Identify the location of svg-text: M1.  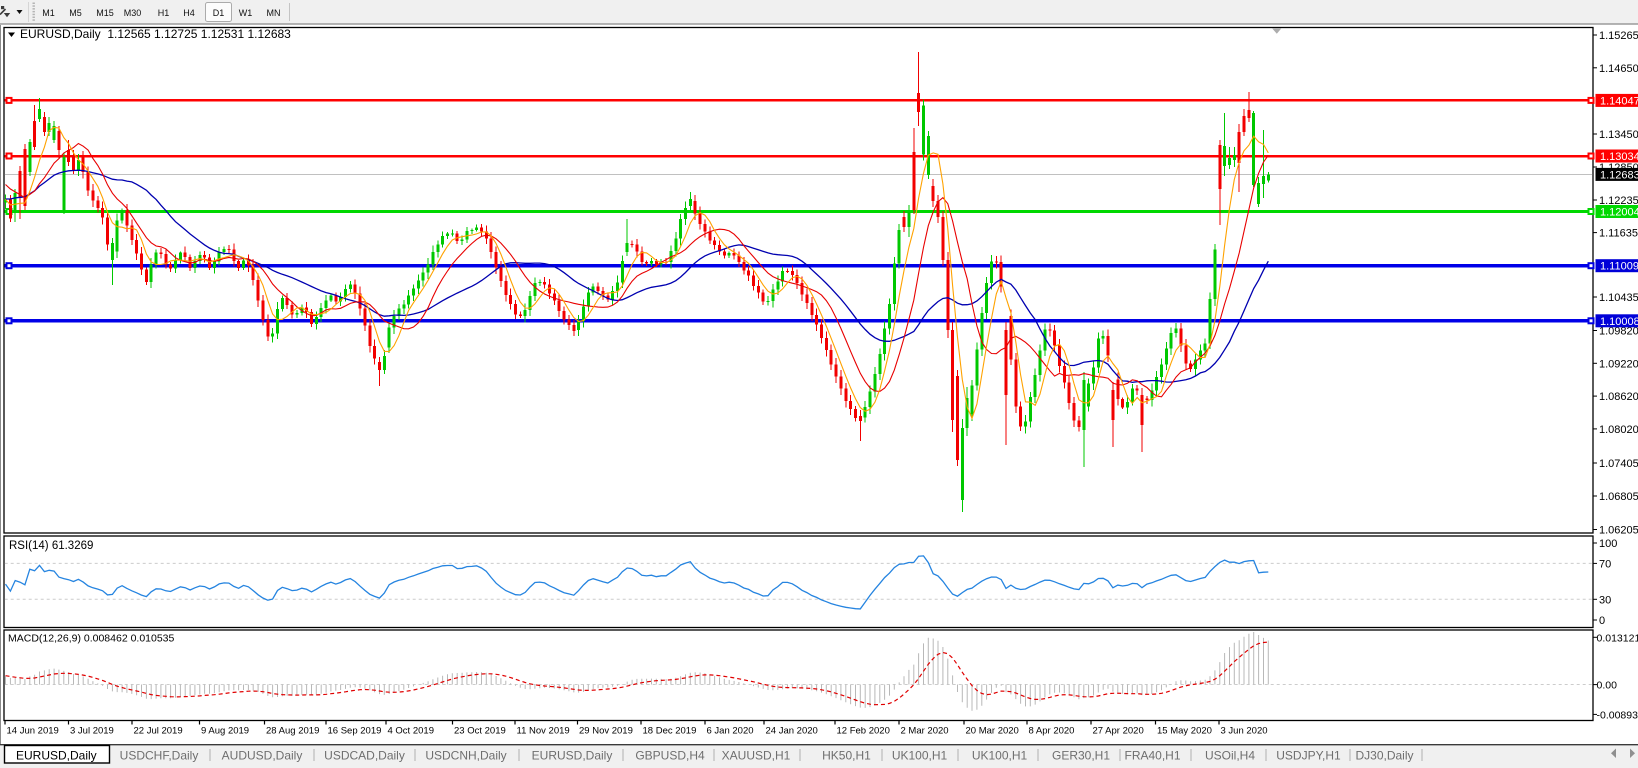
(48, 13).